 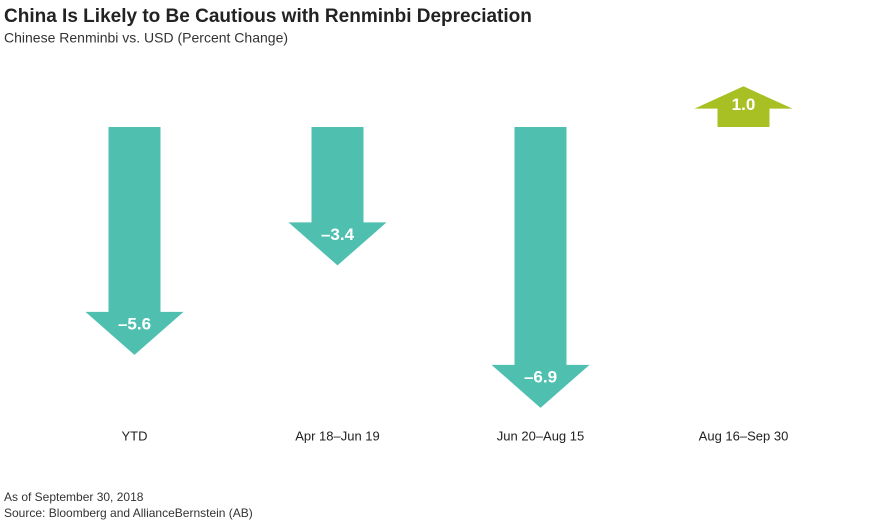 I want to click on x-tick-label: Apr 18–Jun 19, so click(x=337, y=435).